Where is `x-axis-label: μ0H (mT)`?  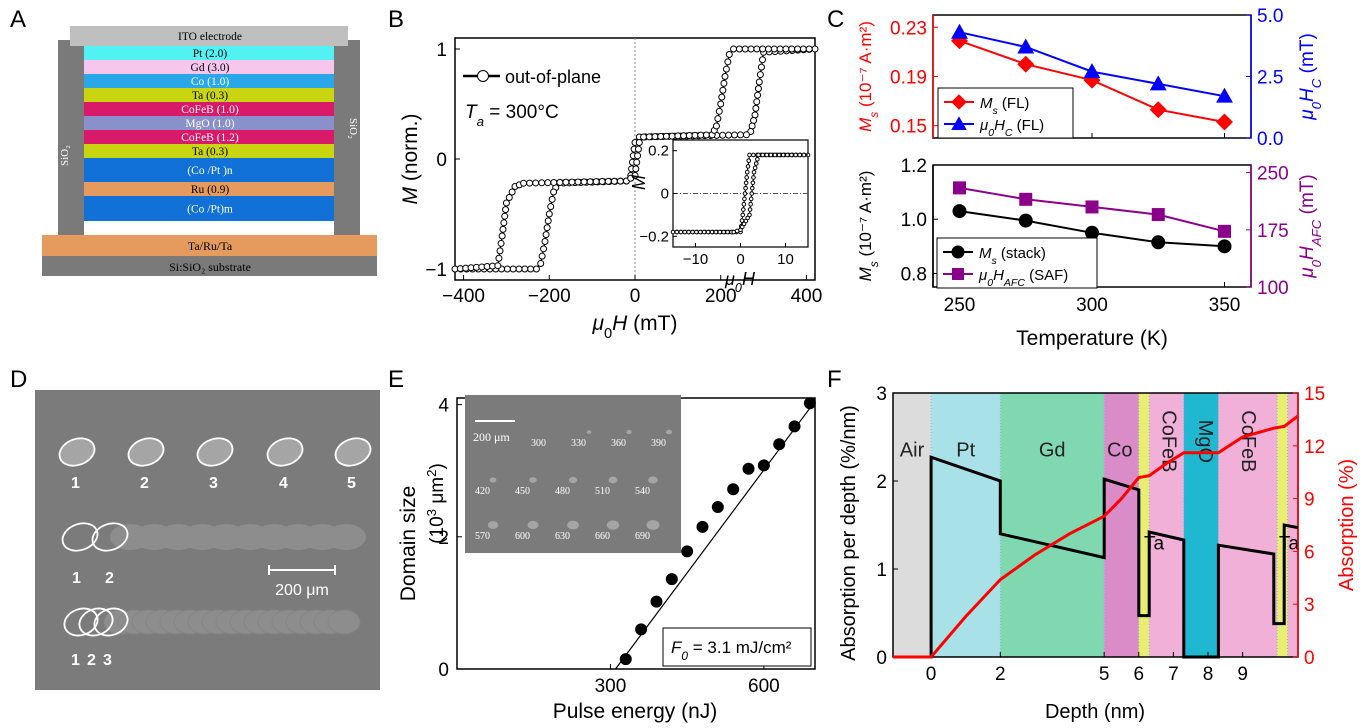 x-axis-label: μ0H (mT) is located at coordinates (634, 327).